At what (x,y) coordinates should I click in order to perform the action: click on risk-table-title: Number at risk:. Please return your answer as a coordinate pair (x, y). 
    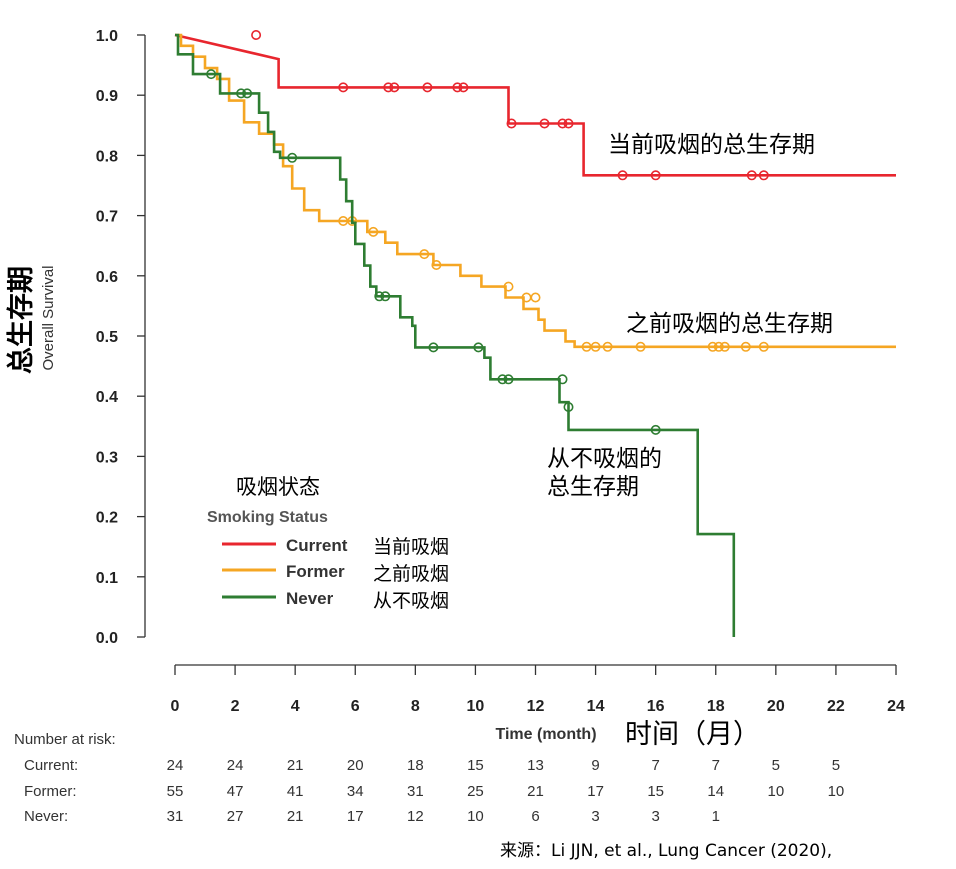
    Looking at the image, I should click on (65, 739).